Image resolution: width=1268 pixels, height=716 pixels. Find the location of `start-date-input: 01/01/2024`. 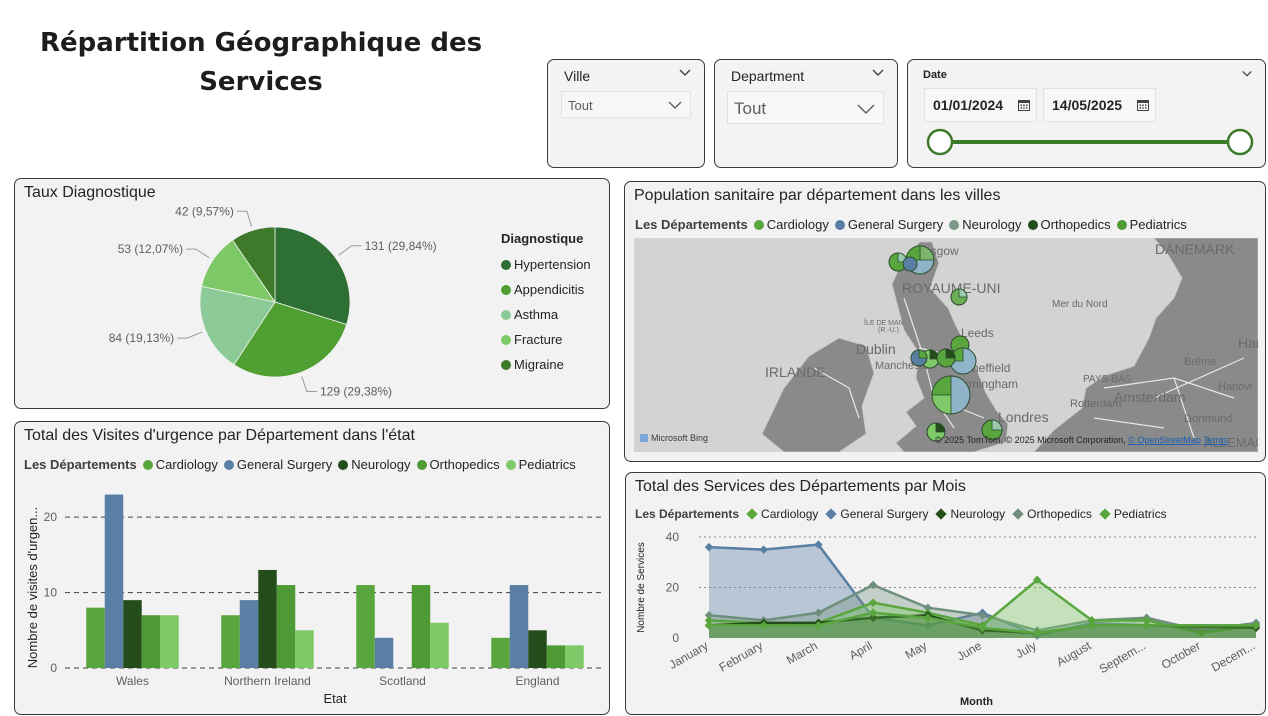

start-date-input: 01/01/2024 is located at coordinates (980, 105).